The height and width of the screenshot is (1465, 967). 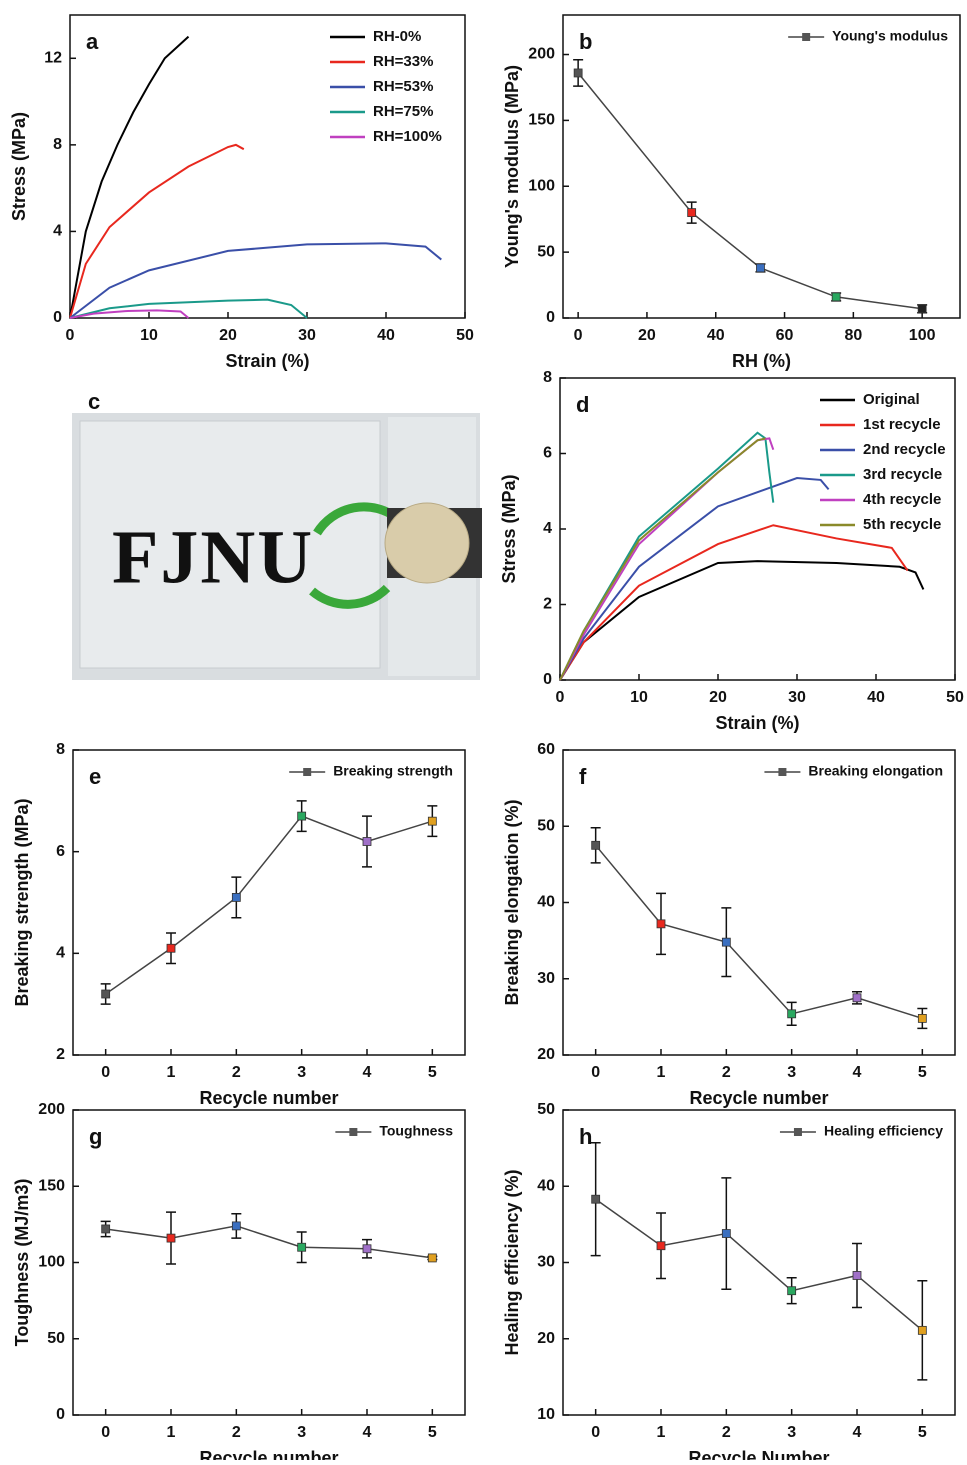 What do you see at coordinates (228, 335) in the screenshot?
I see `x-tick-label: 20` at bounding box center [228, 335].